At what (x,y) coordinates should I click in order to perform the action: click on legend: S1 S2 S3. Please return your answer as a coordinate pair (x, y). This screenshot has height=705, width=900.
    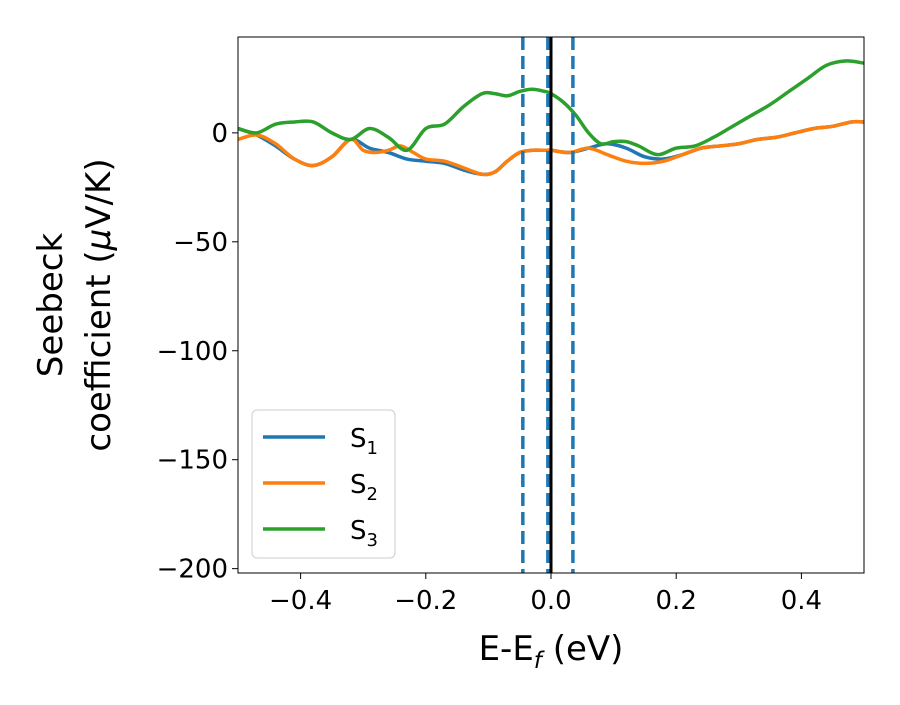
    Looking at the image, I should click on (323, 484).